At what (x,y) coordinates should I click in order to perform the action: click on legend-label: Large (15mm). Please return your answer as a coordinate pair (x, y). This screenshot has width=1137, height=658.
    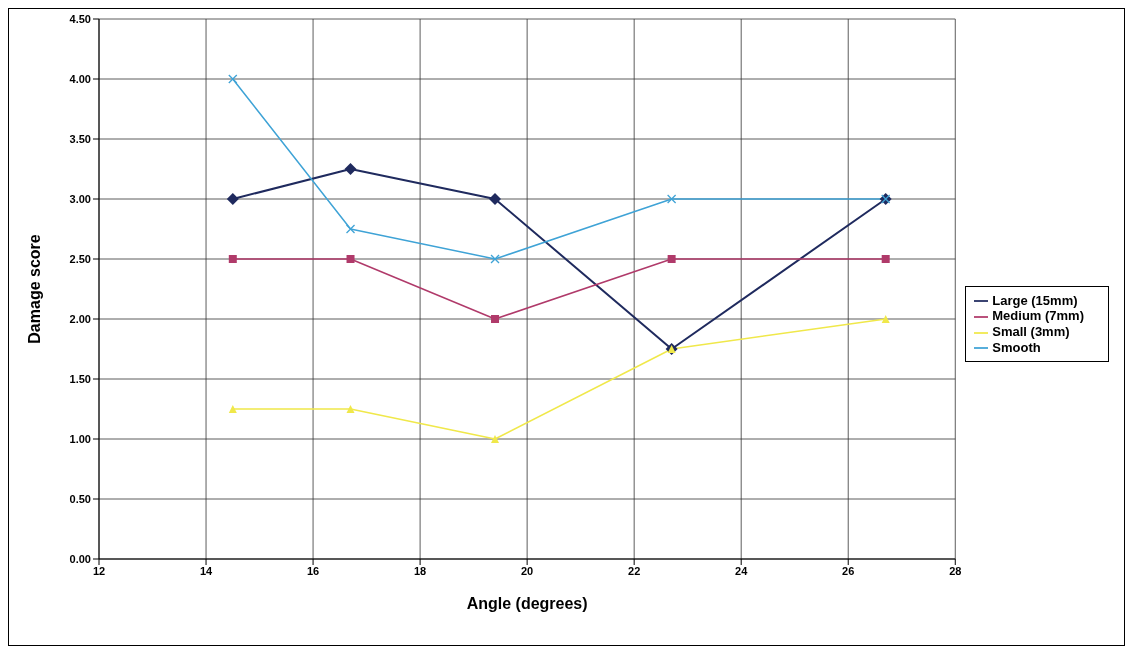
    Looking at the image, I should click on (1035, 300).